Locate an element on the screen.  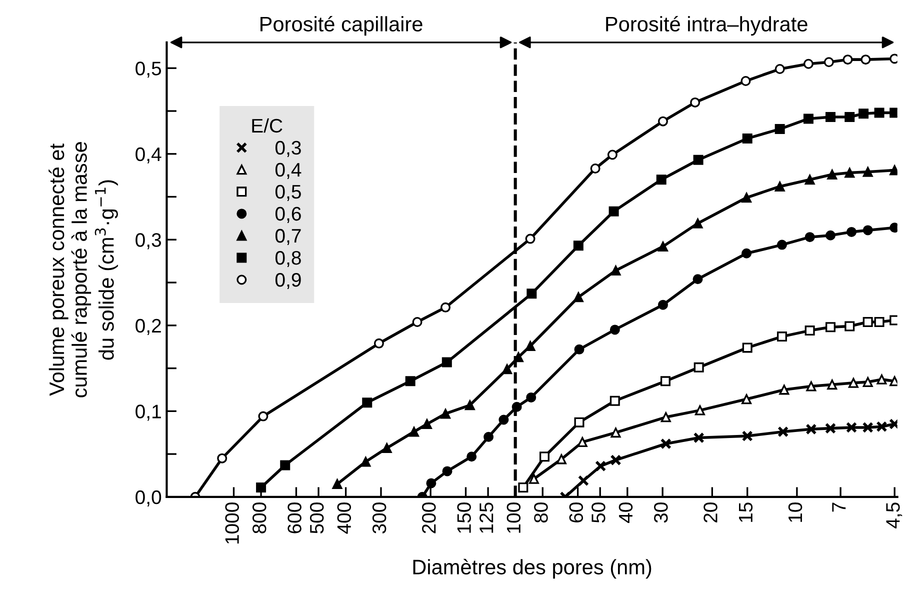
y-tick-label: 0,5 is located at coordinates (149, 70).